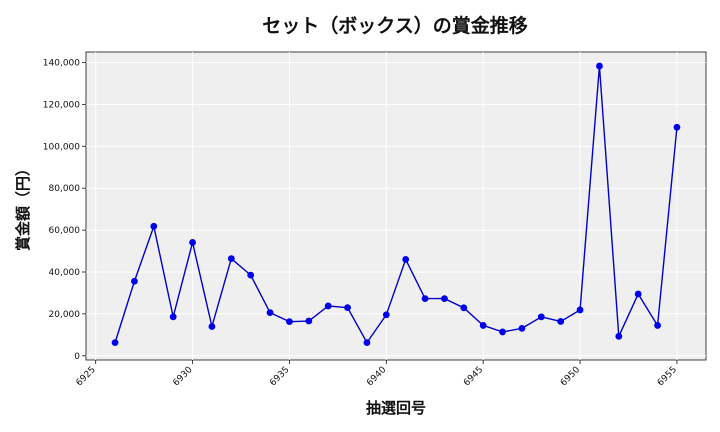 This screenshot has width=720, height=432. What do you see at coordinates (23, 206) in the screenshot?
I see `y-axis-label: 賞金額（円）` at bounding box center [23, 206].